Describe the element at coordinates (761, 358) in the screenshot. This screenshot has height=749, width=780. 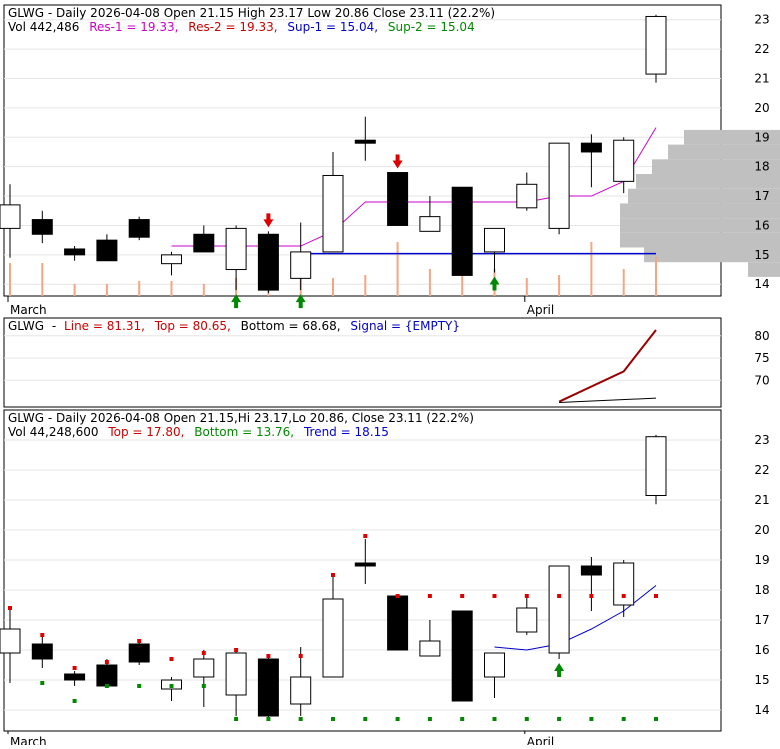
I see `p2-ytick-75: 75` at that location.